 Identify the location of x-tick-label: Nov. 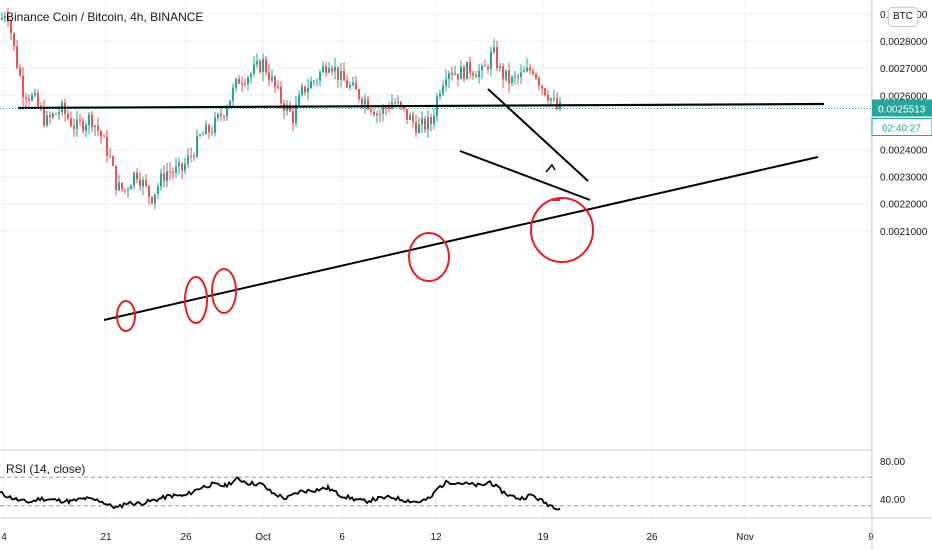
(745, 537).